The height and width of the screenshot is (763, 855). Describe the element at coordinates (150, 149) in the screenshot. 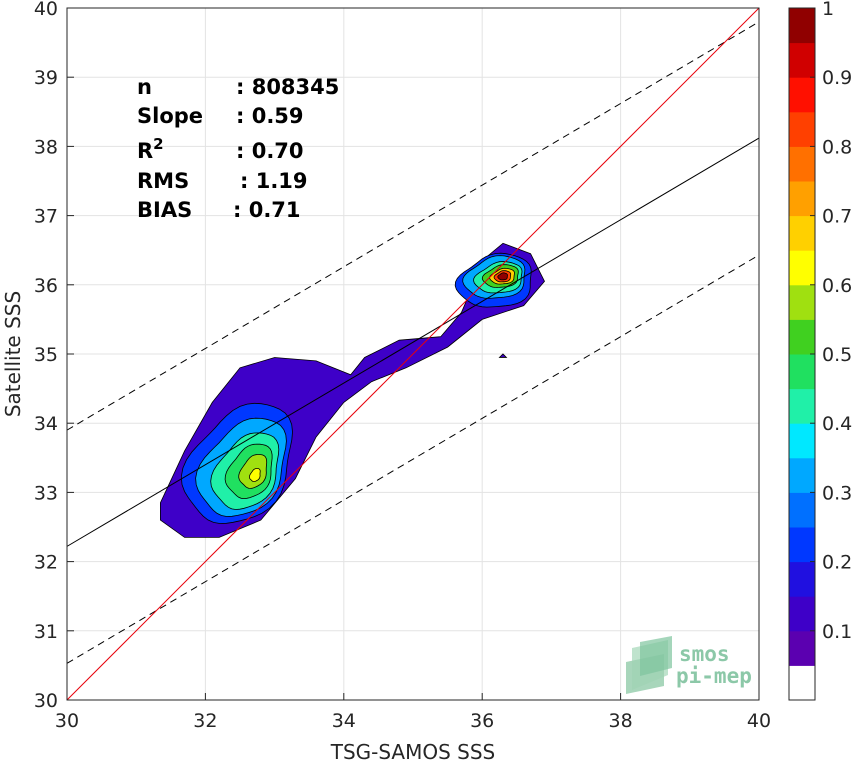

I see `stat-label: R2` at that location.